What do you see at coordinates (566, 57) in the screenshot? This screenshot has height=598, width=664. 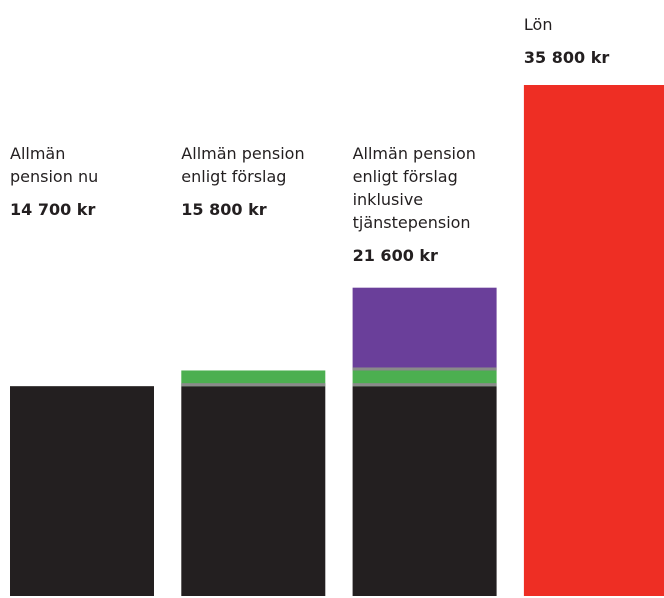 I see `total-label: 35 800 kr` at bounding box center [566, 57].